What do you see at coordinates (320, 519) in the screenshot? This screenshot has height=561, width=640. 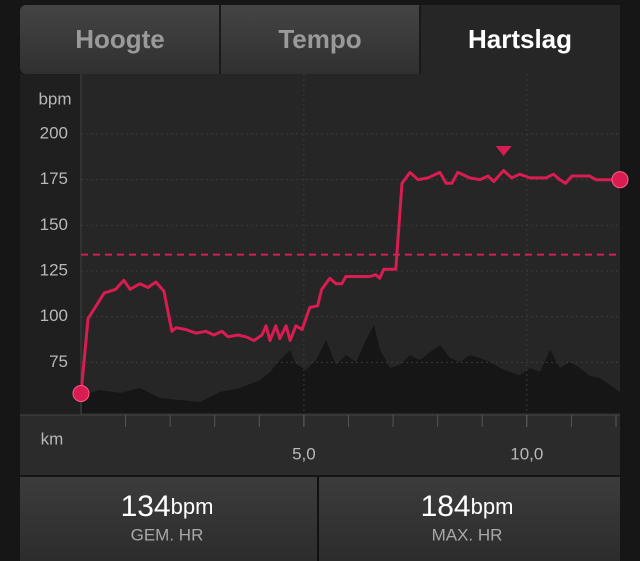 I see `stats-bar` at bounding box center [320, 519].